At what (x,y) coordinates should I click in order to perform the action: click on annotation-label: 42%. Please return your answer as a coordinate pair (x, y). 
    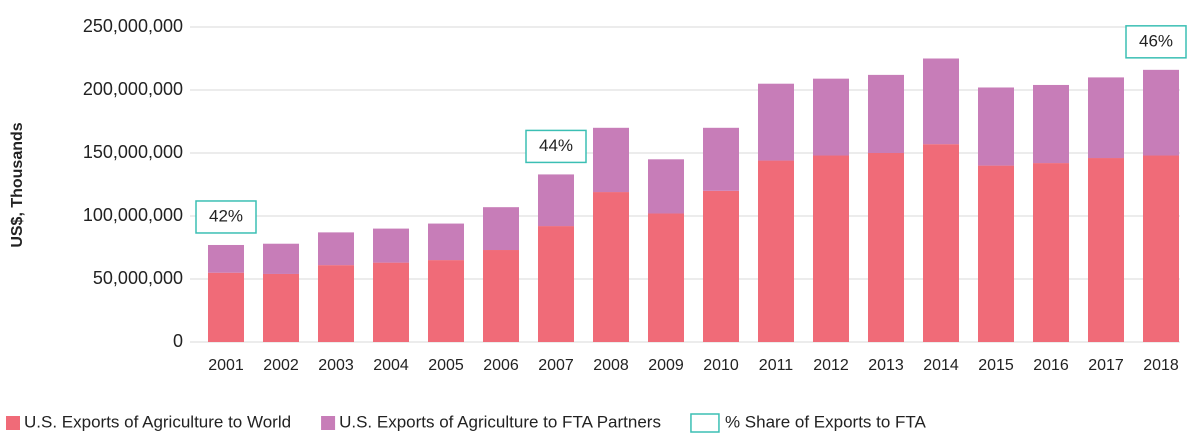
    Looking at the image, I should click on (226, 215).